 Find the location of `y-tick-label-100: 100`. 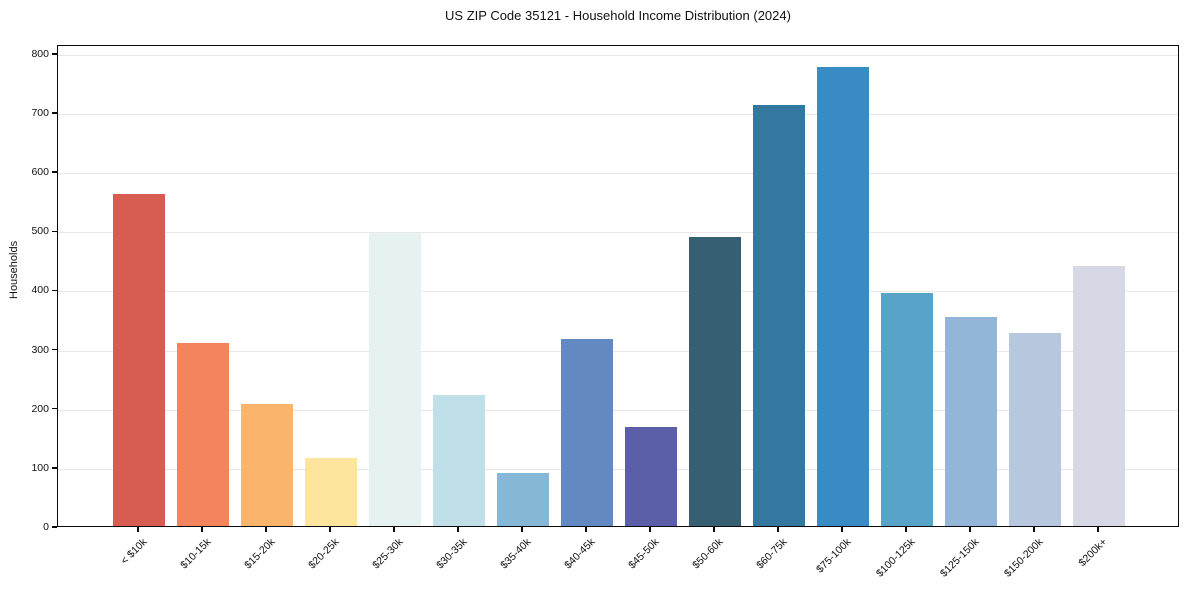

y-tick-label-100: 100 is located at coordinates (40, 467).